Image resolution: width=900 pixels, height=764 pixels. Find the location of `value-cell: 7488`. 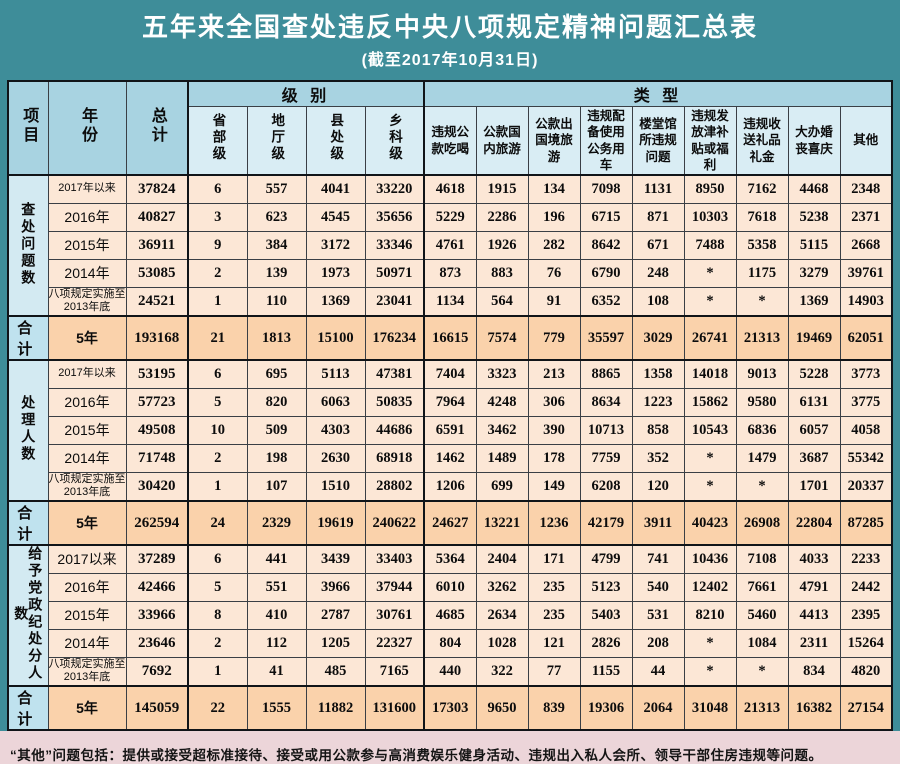

value-cell: 7488 is located at coordinates (710, 245).